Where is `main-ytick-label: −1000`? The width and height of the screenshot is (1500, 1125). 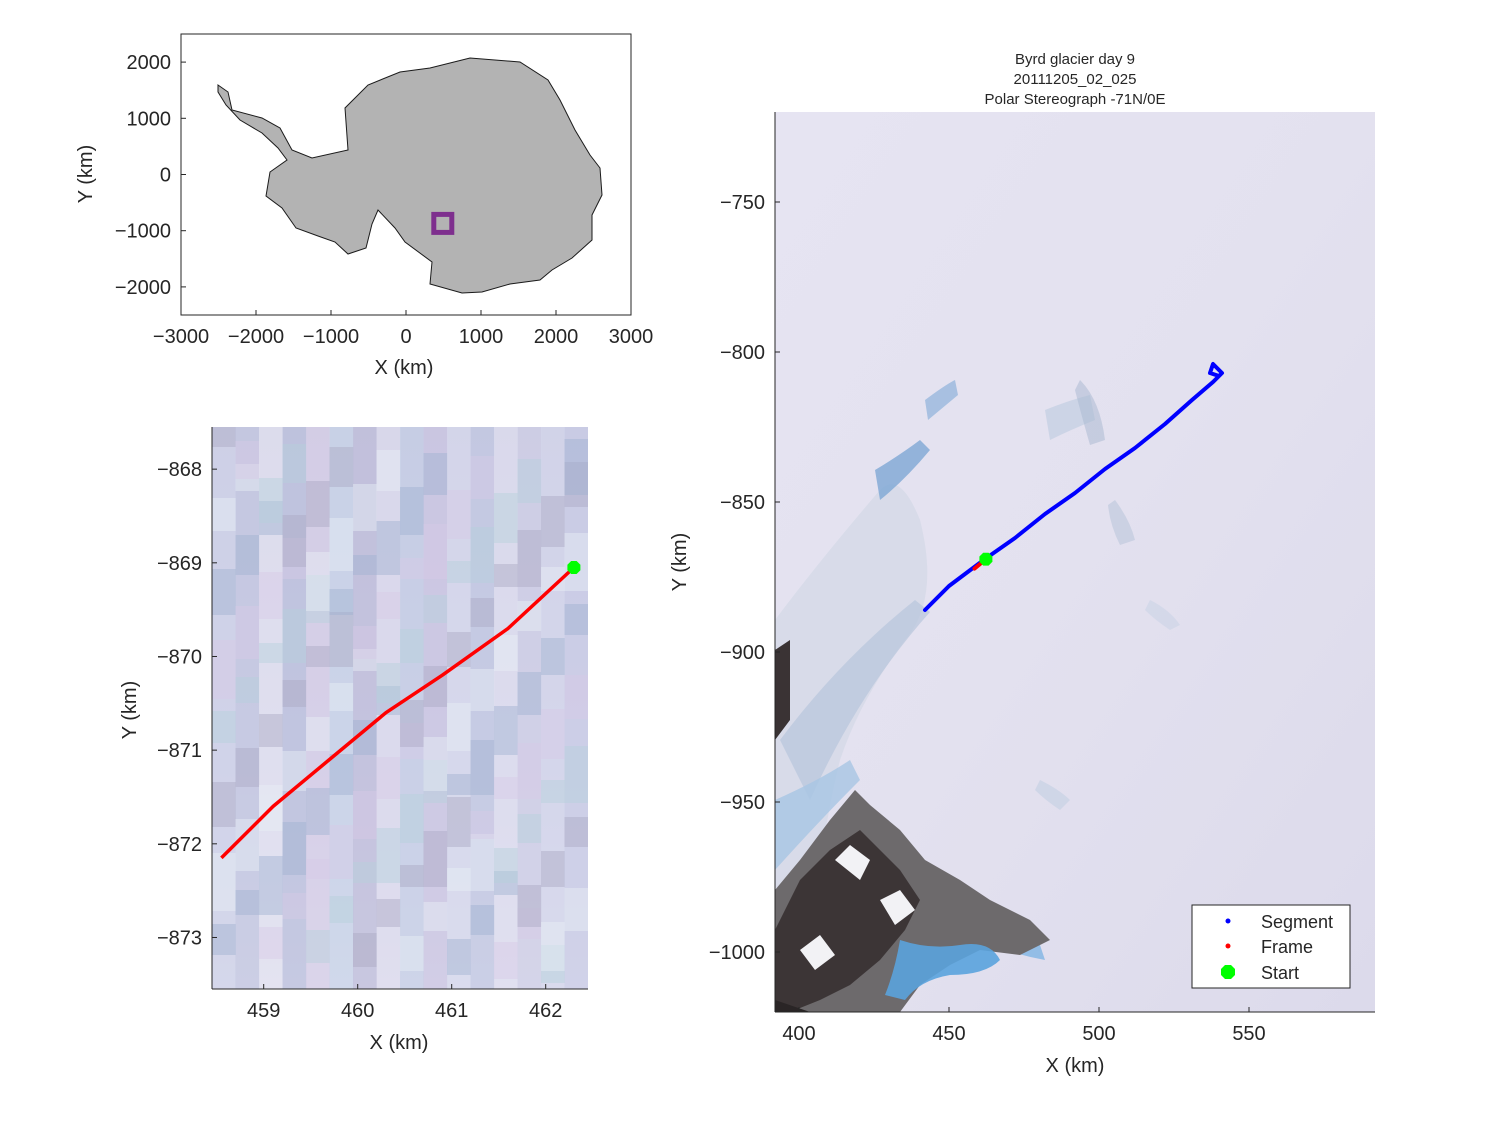
main-ytick-label: −1000 is located at coordinates (737, 953).